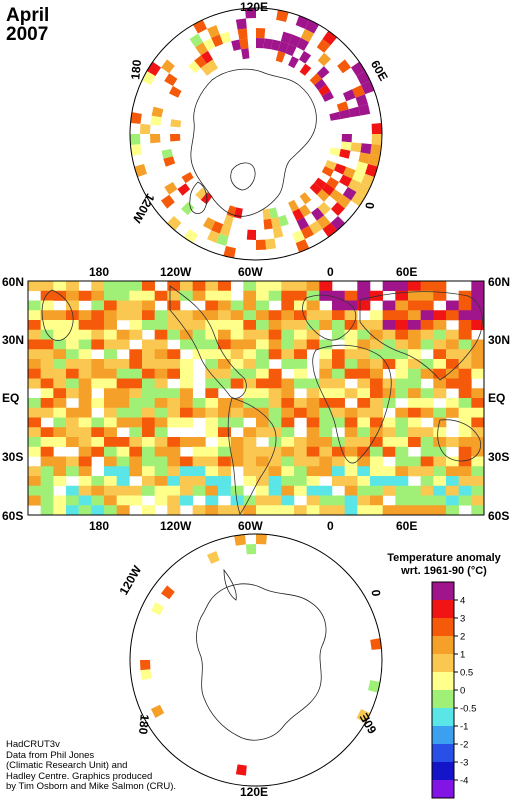 The width and height of the screenshot is (512, 800). Describe the element at coordinates (91, 786) in the screenshot. I see `credits-line-4: by Tim Osborn and Mike Salmon (CRU).` at that location.